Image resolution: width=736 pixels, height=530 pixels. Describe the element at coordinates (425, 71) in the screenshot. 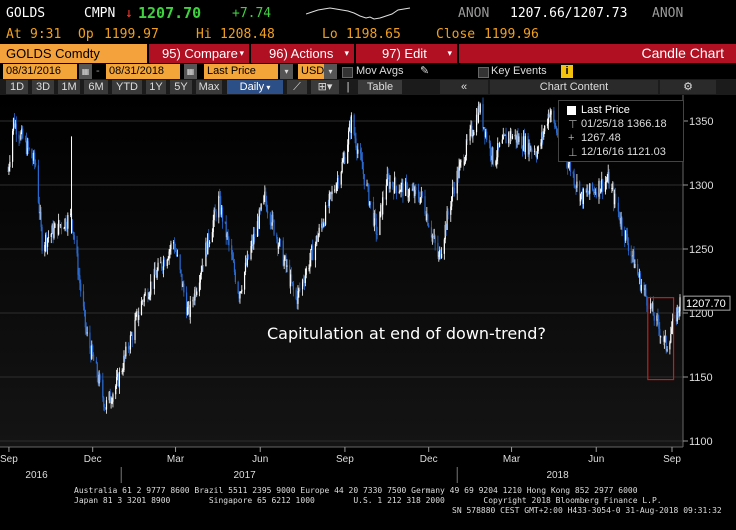

I see `pencil-icon: ✎` at that location.